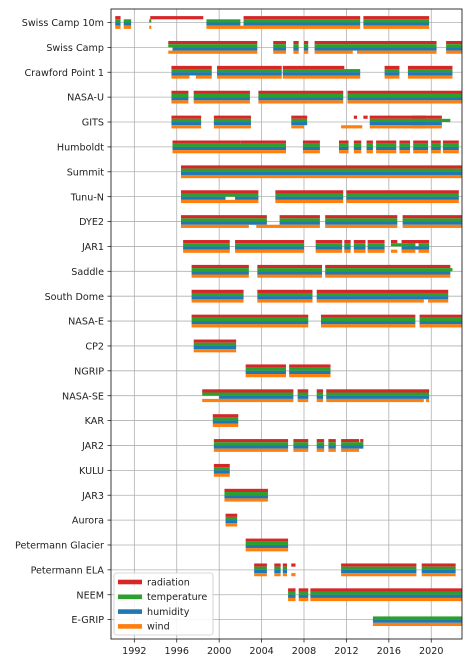 The image size is (470, 669). What do you see at coordinates (306, 46) in the screenshot?
I see `bar-swiss-camp-temperature` at bounding box center [306, 46].